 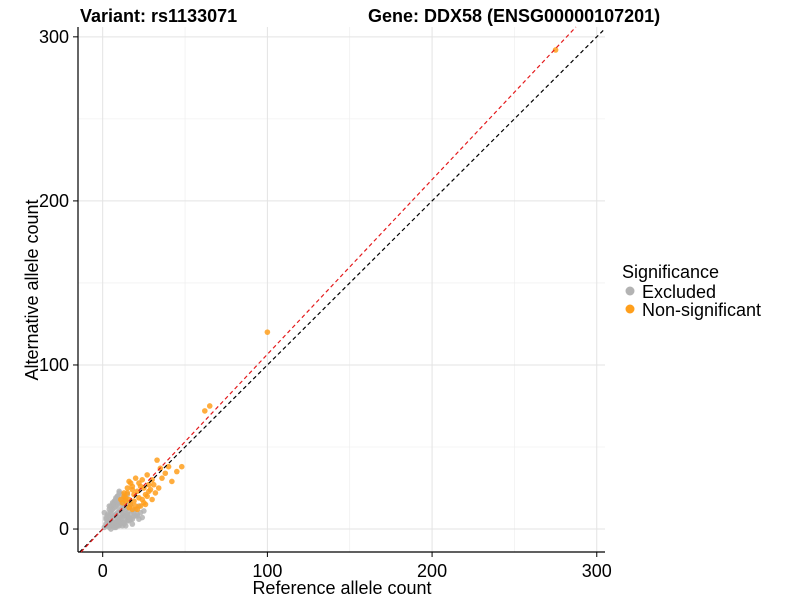 What do you see at coordinates (514, 16) in the screenshot?
I see `chart-title-gene: Gene: DDX58 (ENSG00000107201)` at bounding box center [514, 16].